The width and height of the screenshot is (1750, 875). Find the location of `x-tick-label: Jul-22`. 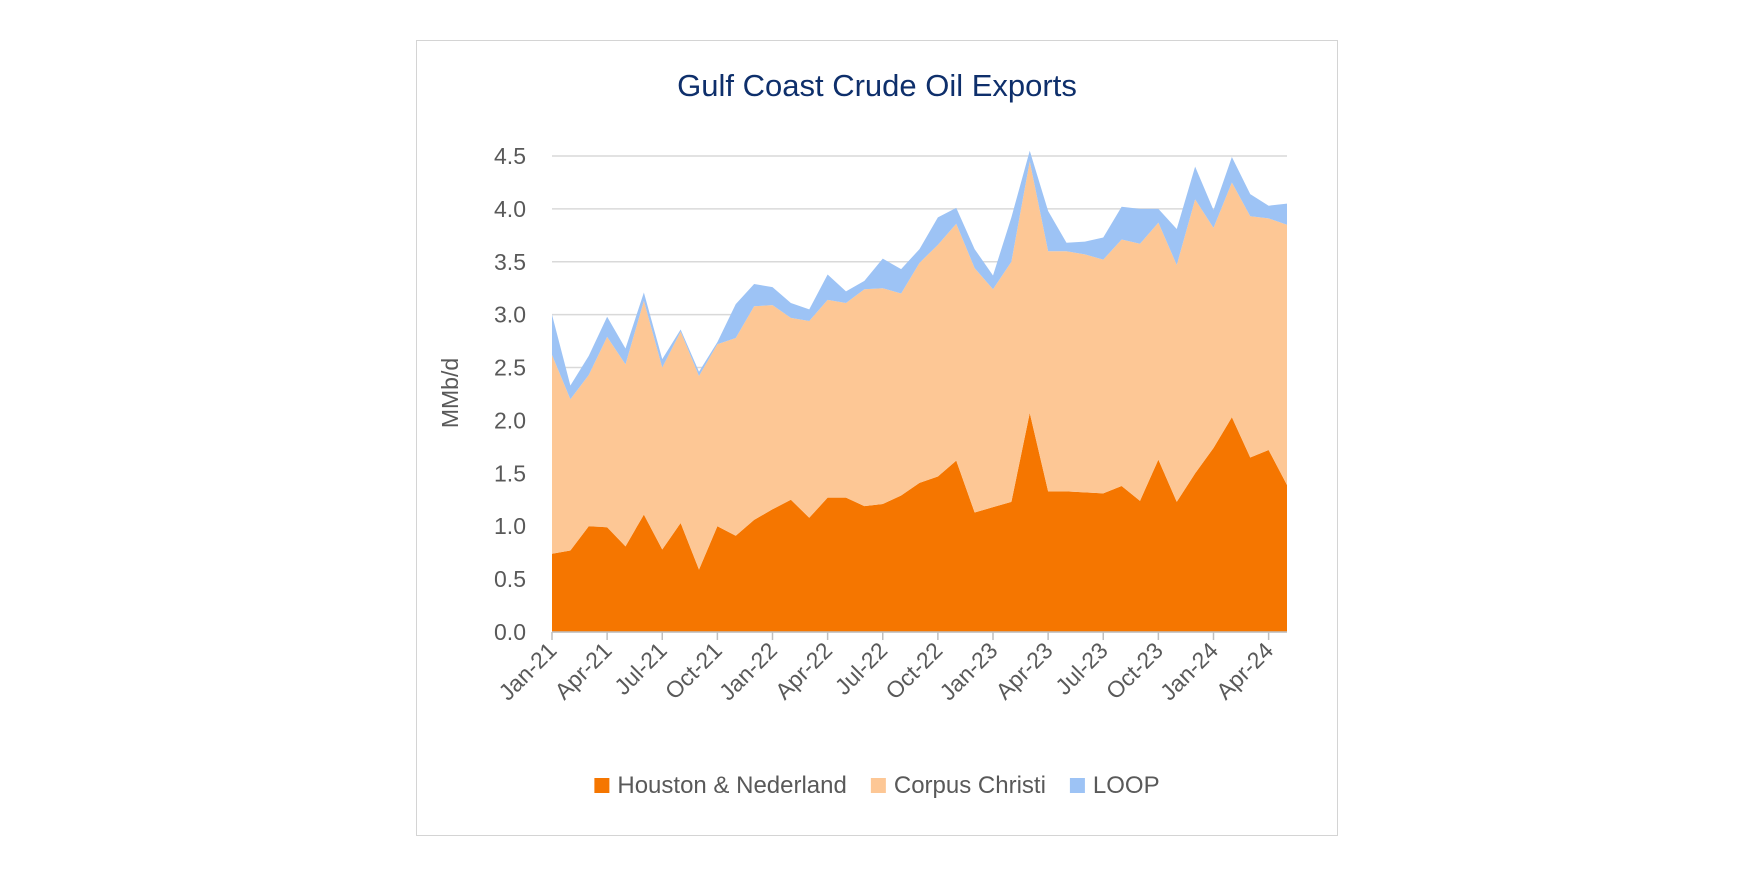

x-tick-label: Jul-22 is located at coordinates (861, 668).